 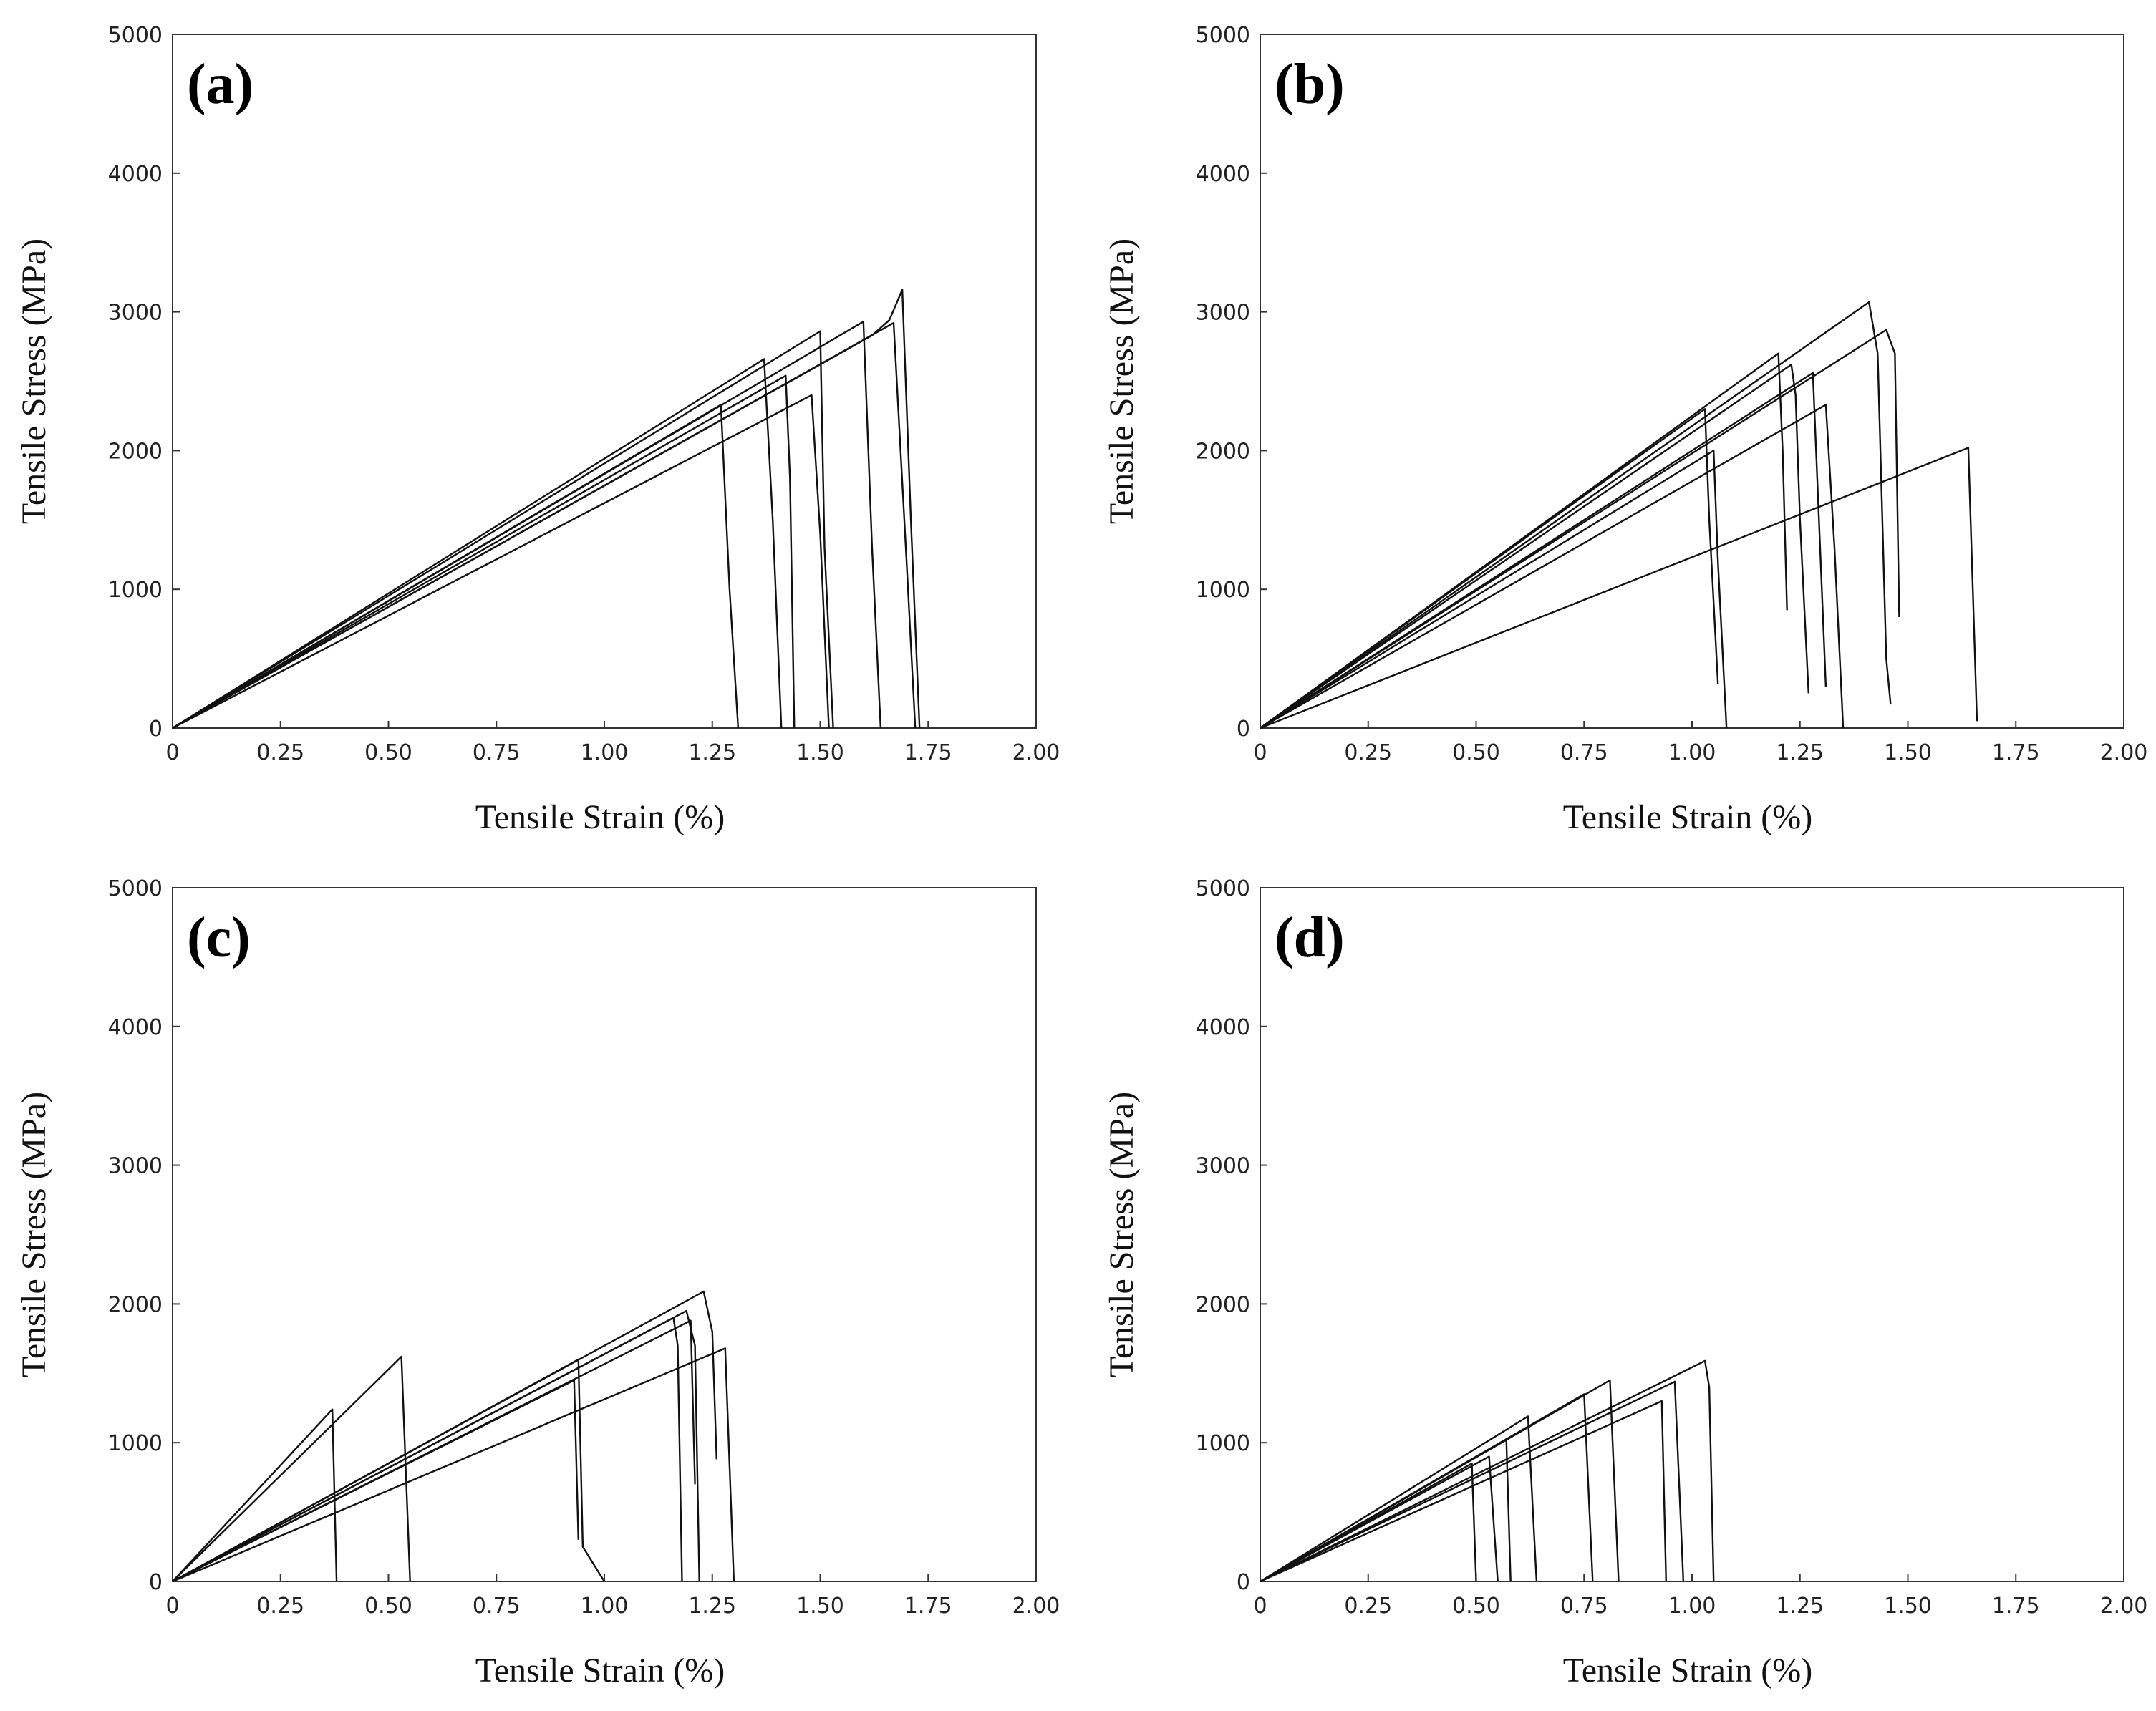 What do you see at coordinates (1310, 84) in the screenshot?
I see `panel-label: (b)` at bounding box center [1310, 84].